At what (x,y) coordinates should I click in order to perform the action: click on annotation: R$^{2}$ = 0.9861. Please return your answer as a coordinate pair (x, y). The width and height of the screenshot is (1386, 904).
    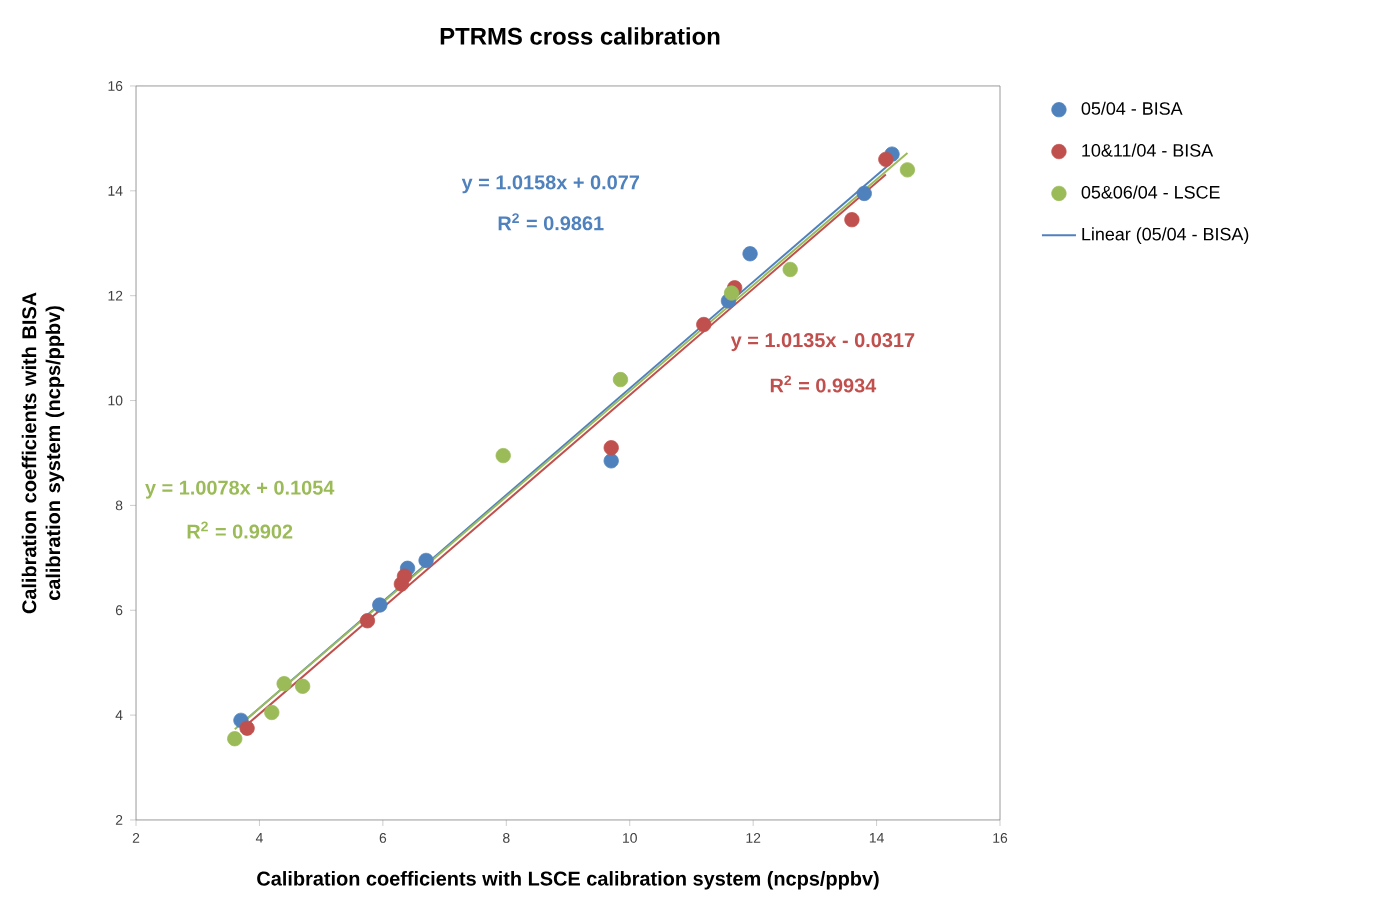
    Looking at the image, I should click on (551, 222).